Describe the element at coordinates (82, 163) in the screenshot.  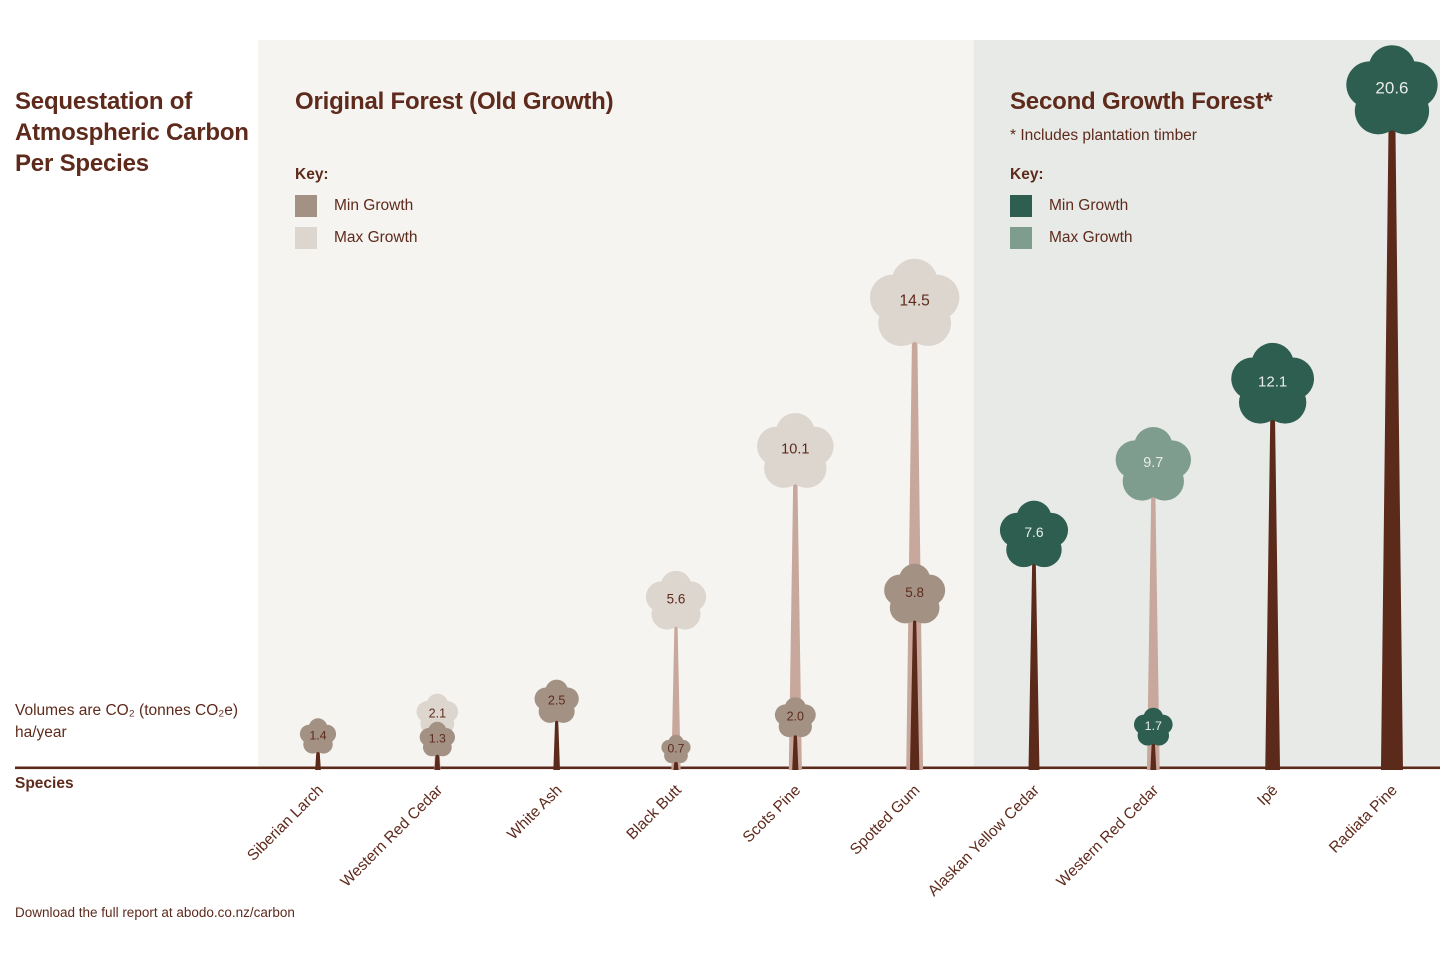
I see `page-title-line: Per Species` at that location.